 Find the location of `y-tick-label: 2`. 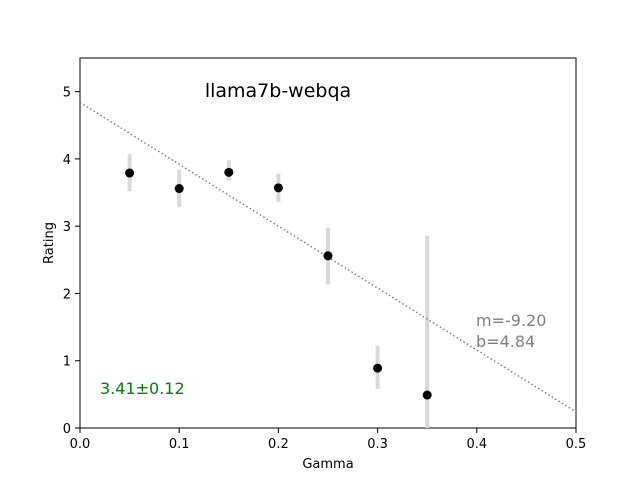

y-tick-label: 2 is located at coordinates (67, 294).